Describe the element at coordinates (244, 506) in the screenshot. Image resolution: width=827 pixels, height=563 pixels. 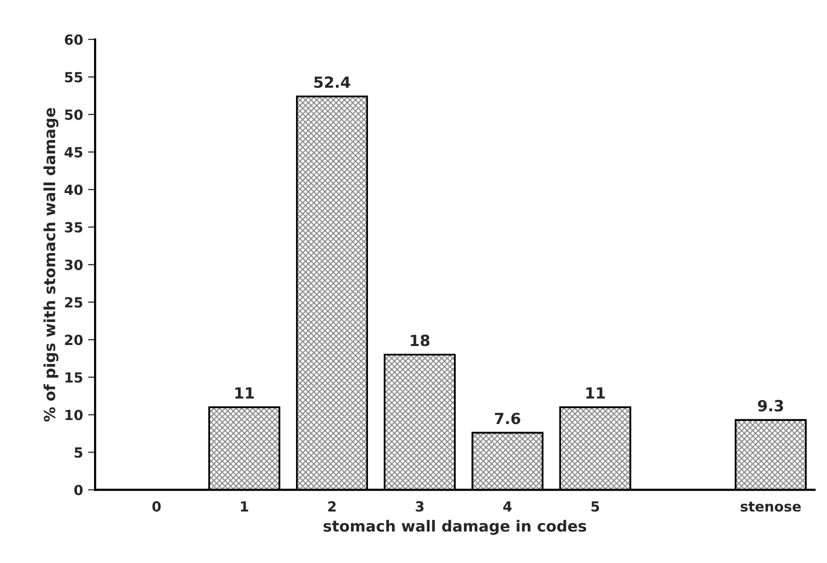
I see `x-tick-label: 1` at that location.